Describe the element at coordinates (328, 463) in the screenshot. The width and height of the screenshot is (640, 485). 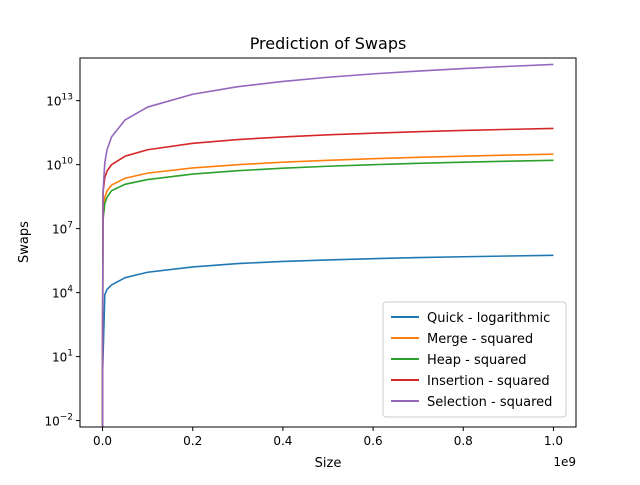
I see `x-axis-label: Size` at that location.